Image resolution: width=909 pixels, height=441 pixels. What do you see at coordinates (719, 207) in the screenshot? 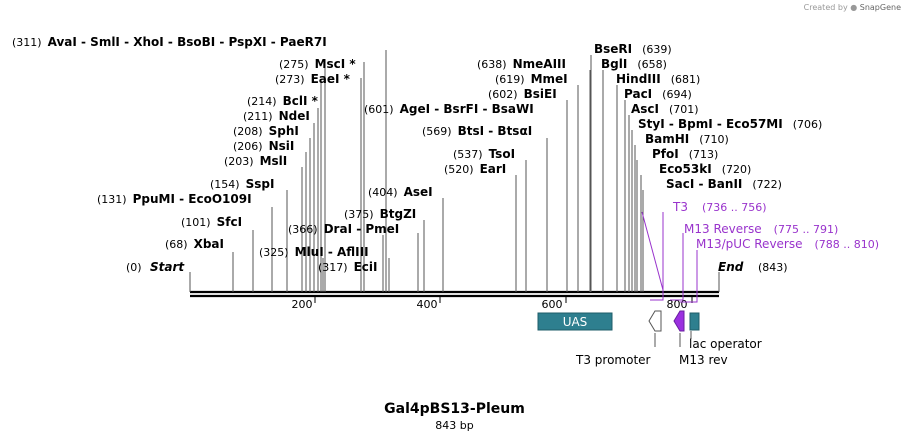
I see `primer-label: T3 (736 .. 756)` at bounding box center [719, 207].